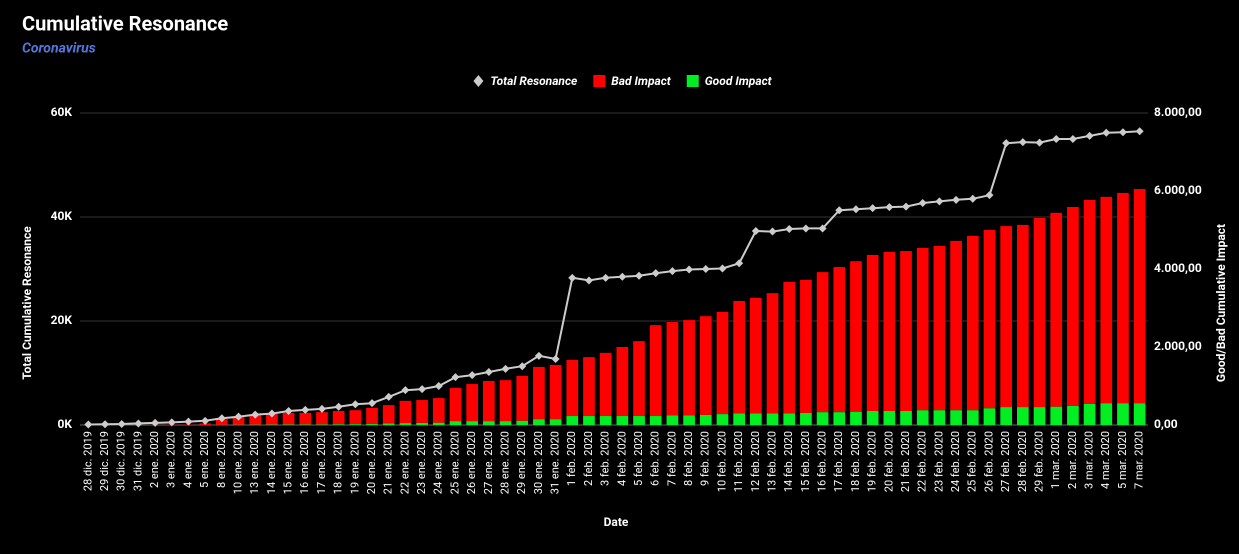  Describe the element at coordinates (688, 458) in the screenshot. I see `x-tick-label: 8 feb. 2020` at that location.